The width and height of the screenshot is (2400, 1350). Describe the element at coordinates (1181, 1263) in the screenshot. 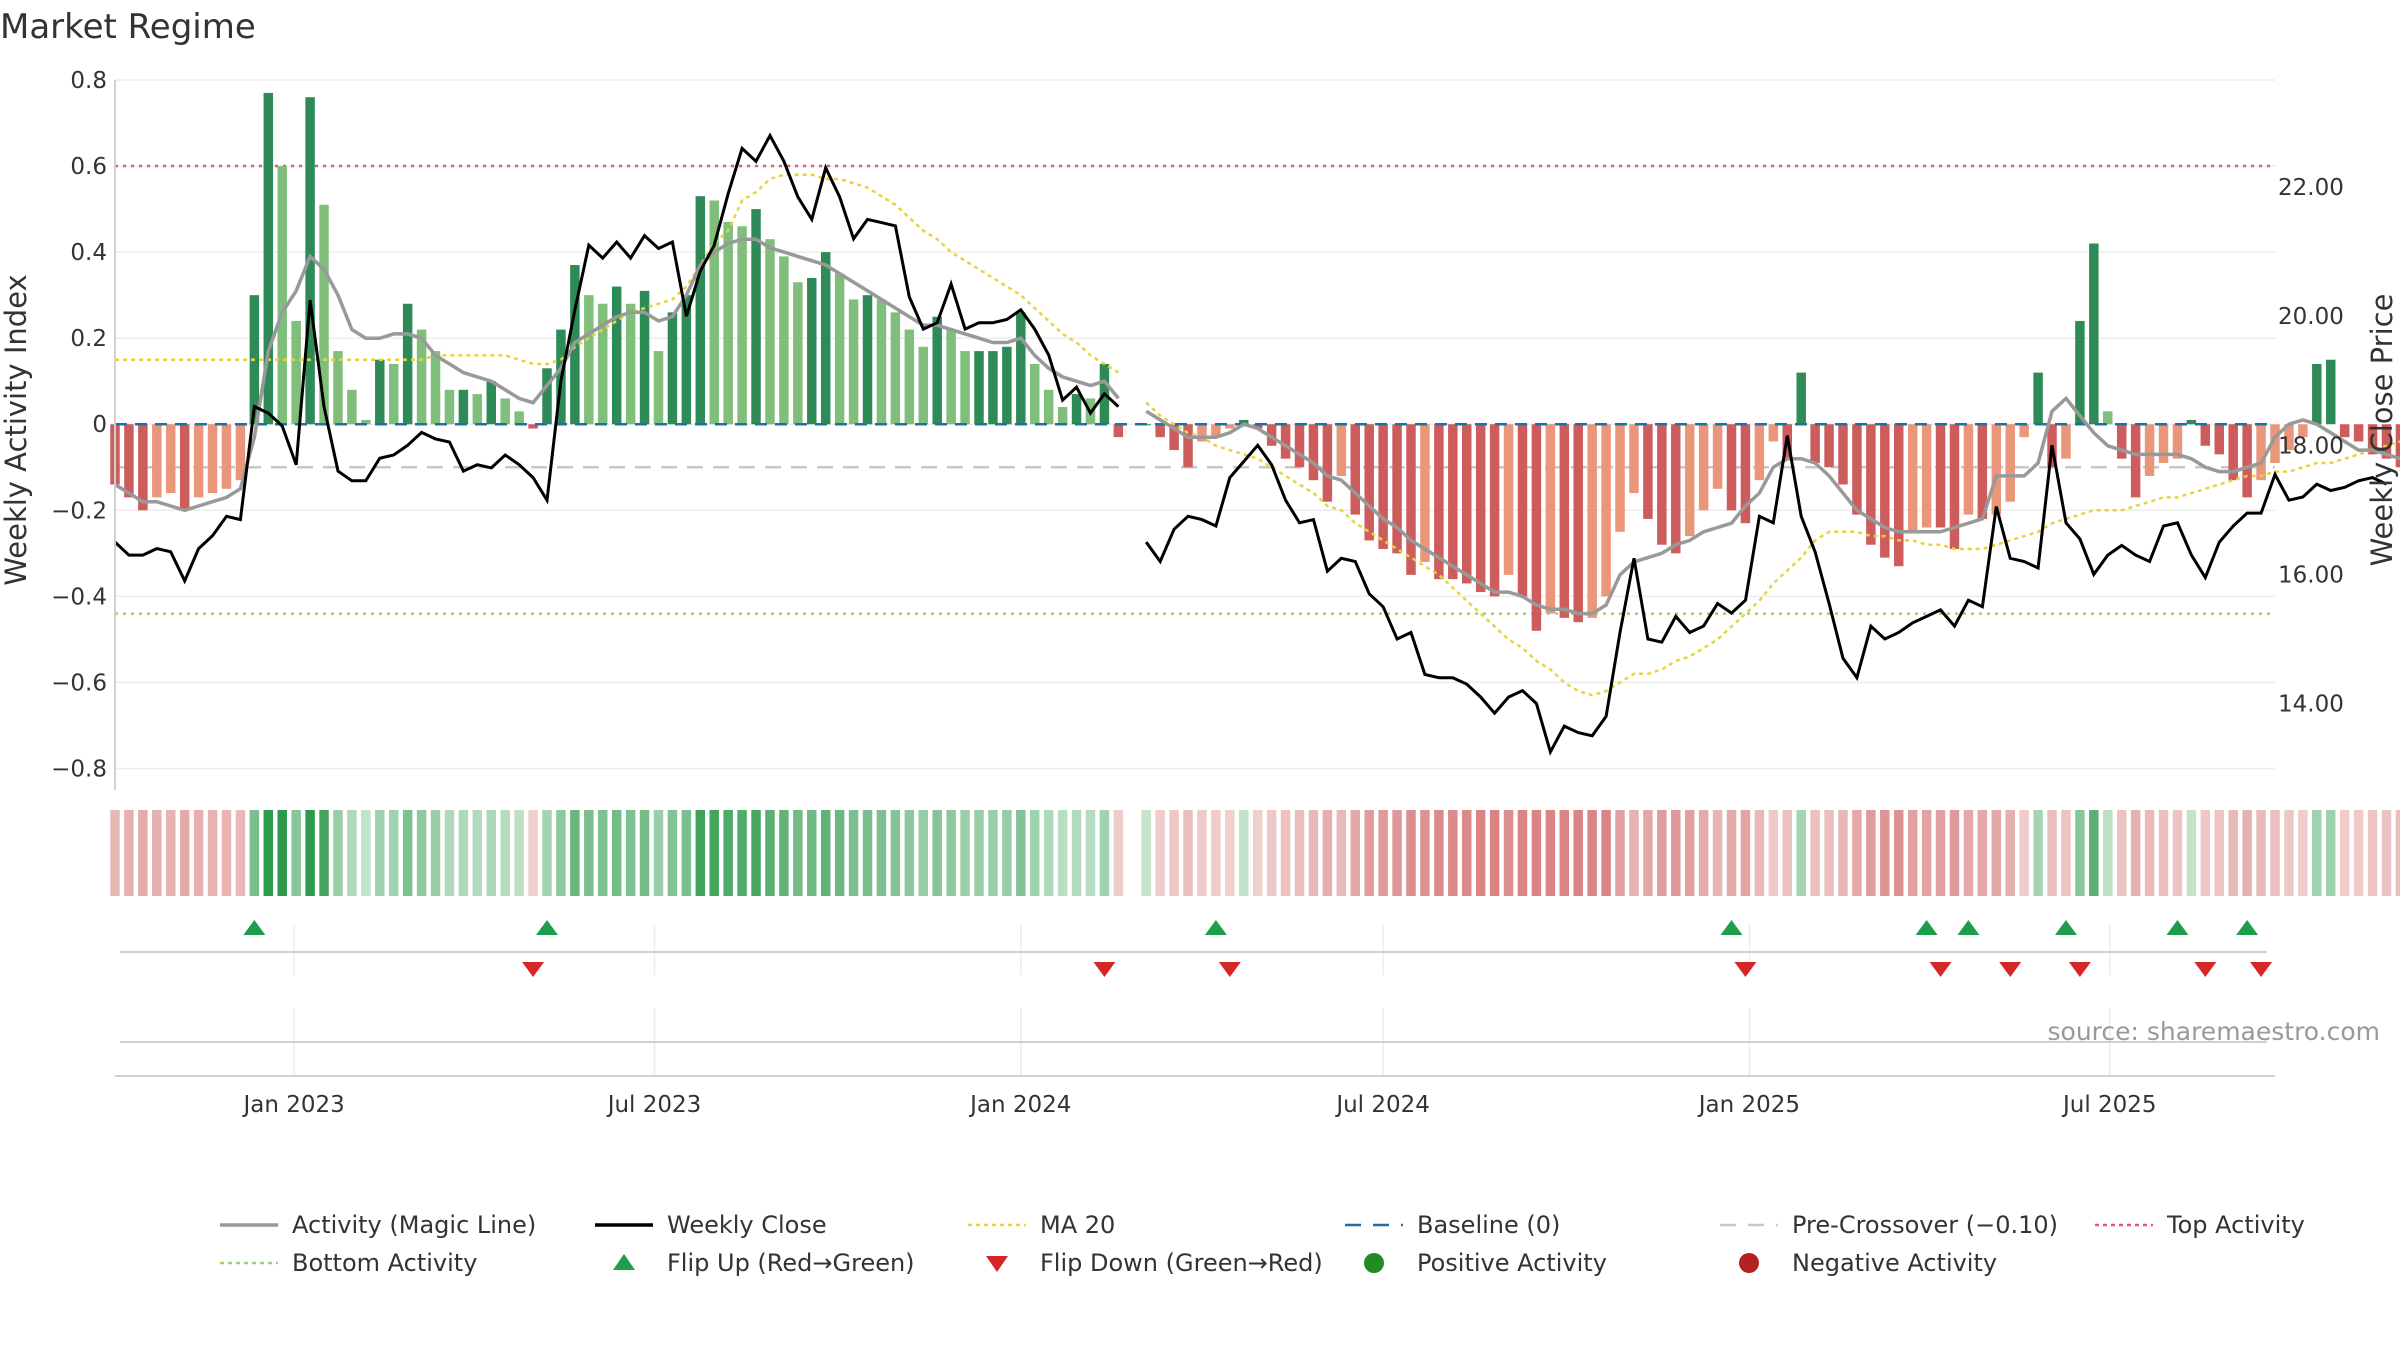

I see `legend-label: Flip Down (Green→Red)` at that location.